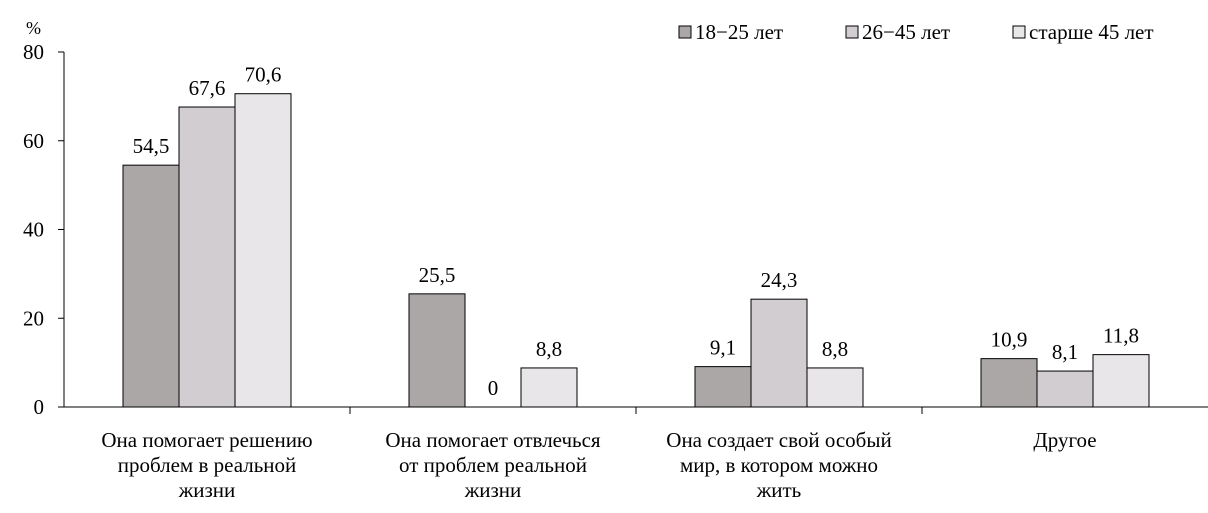 The height and width of the screenshot is (513, 1208). I want to click on data-label: 0, so click(493, 388).